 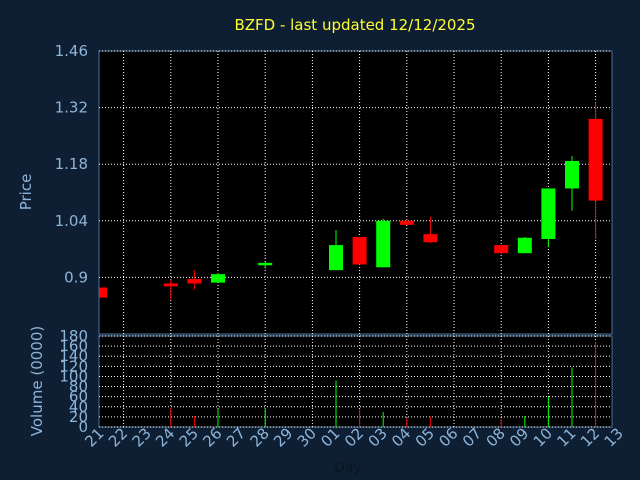 I want to click on volume-tick-label: 100, so click(x=73, y=376).